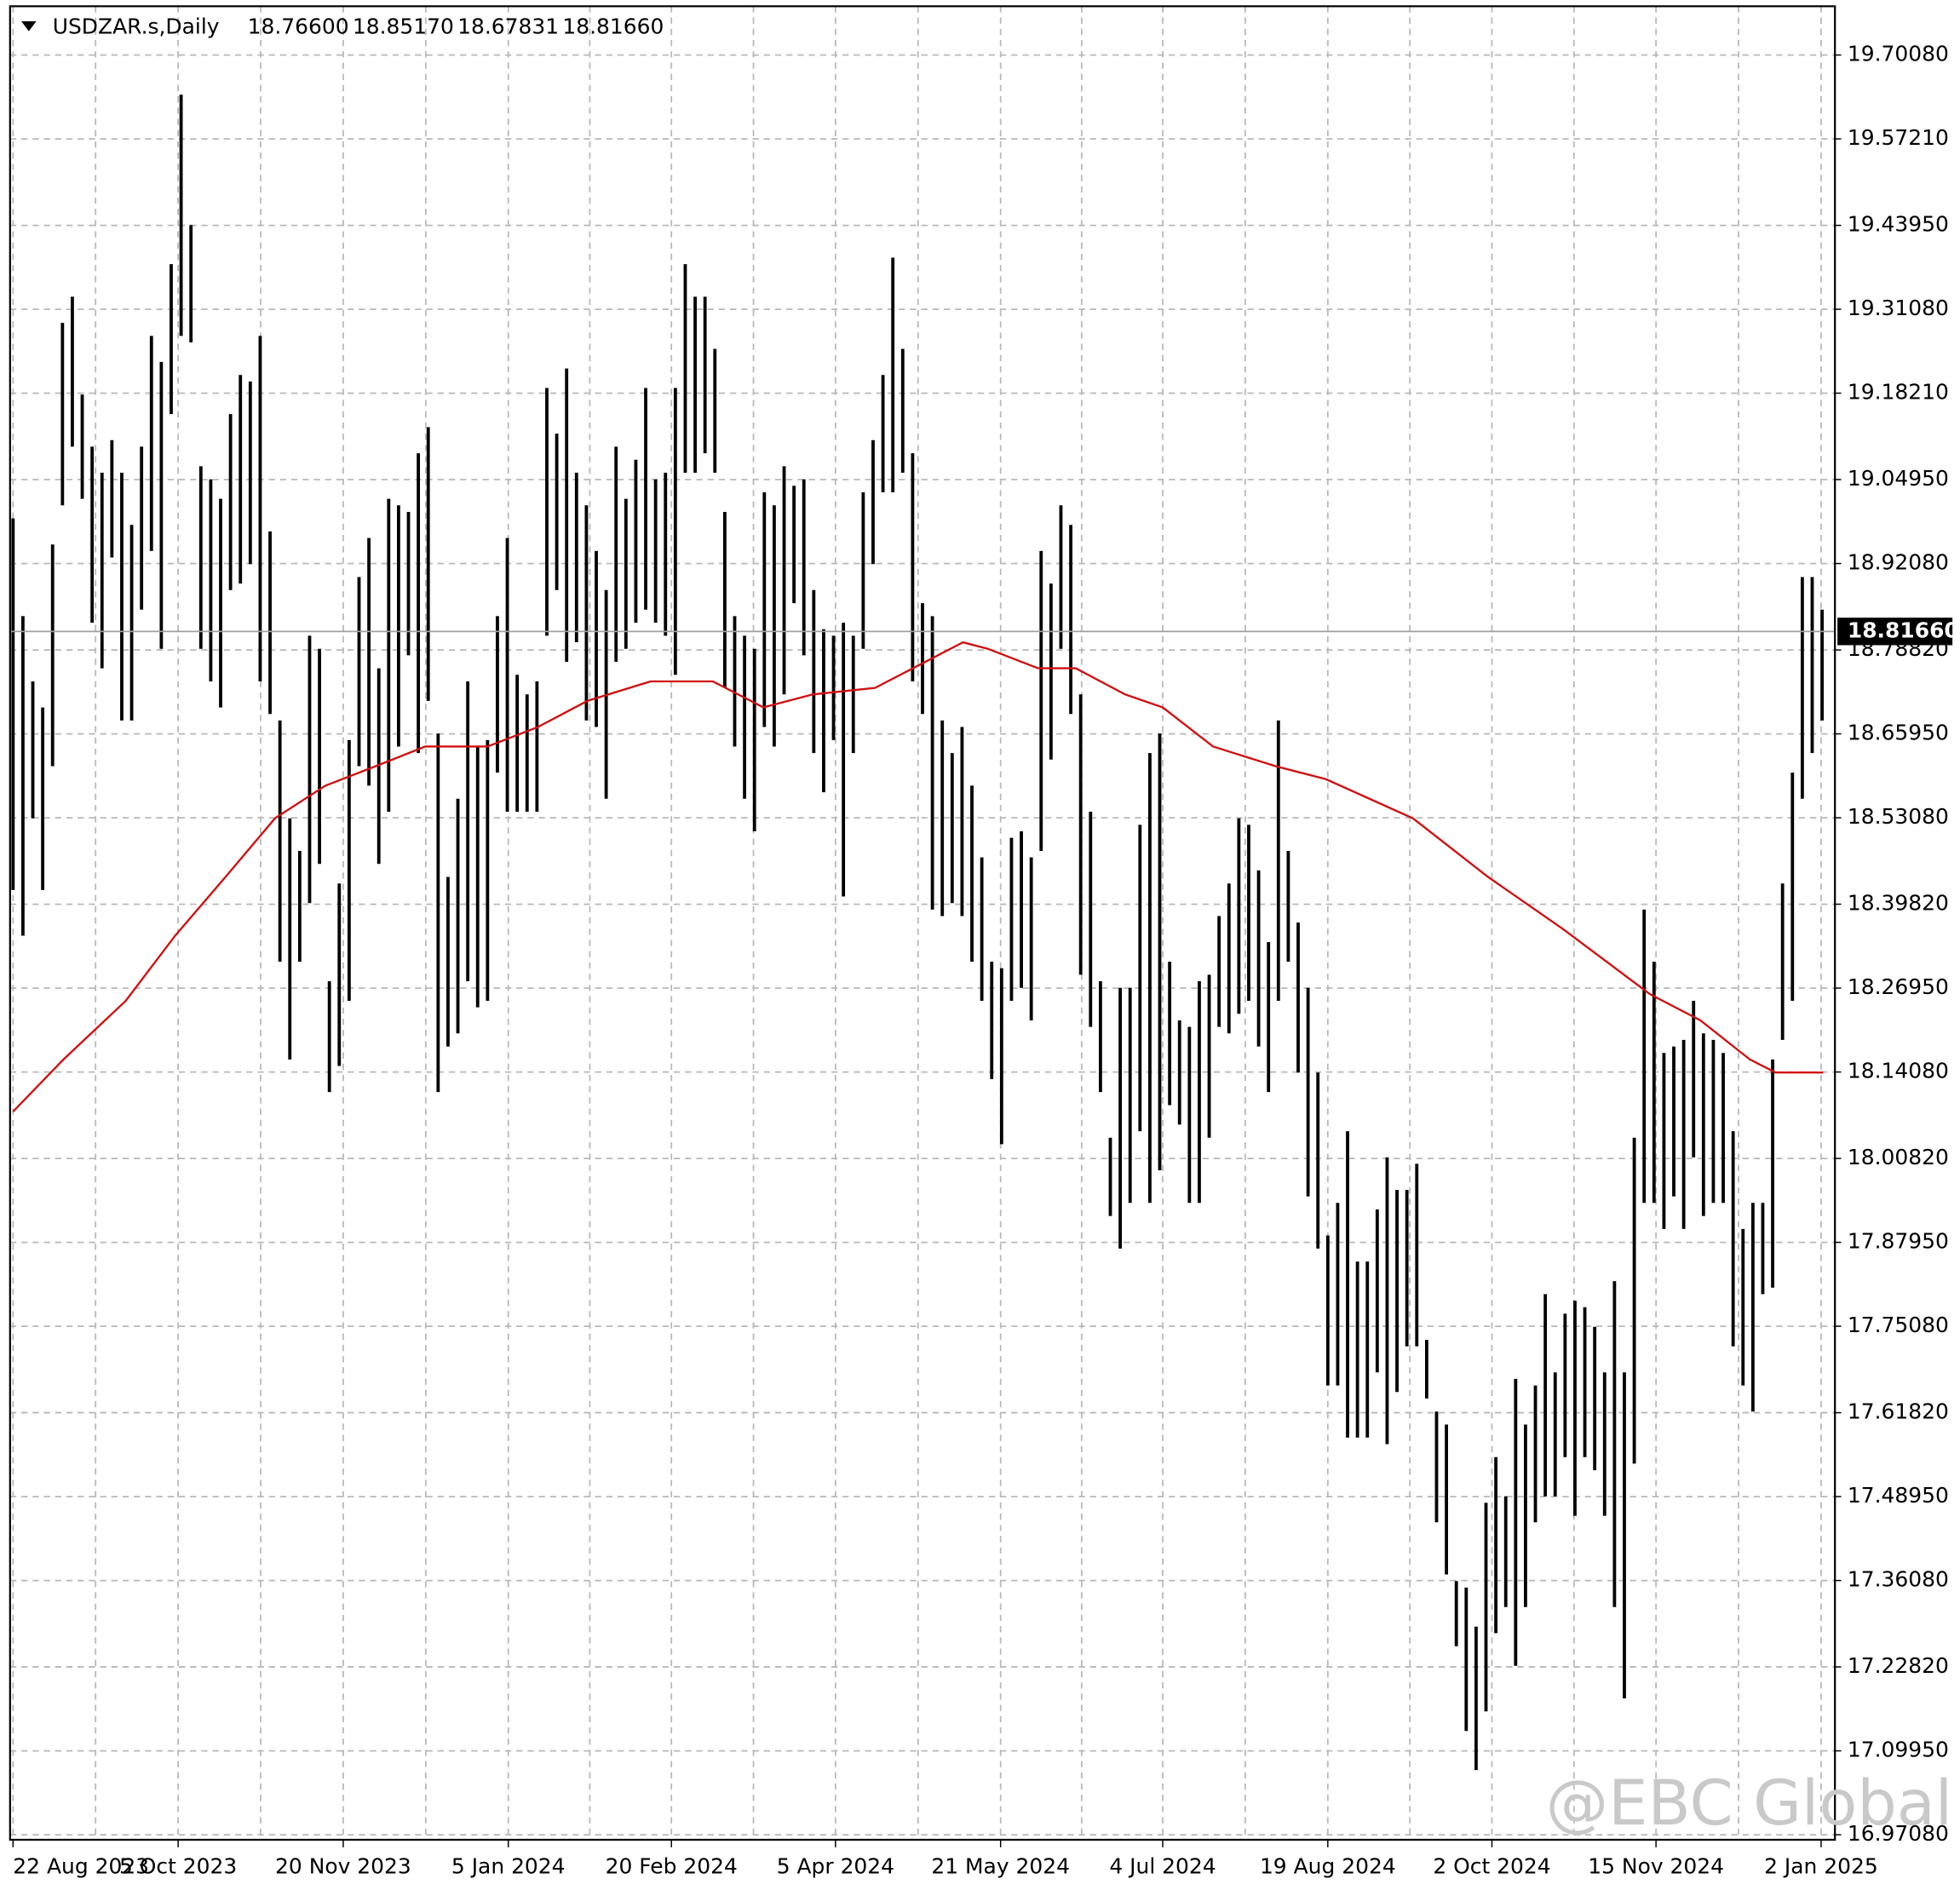 This screenshot has height=1896, width=1960. What do you see at coordinates (1899, 1411) in the screenshot?
I see `y-tick-label: 17.61820` at bounding box center [1899, 1411].